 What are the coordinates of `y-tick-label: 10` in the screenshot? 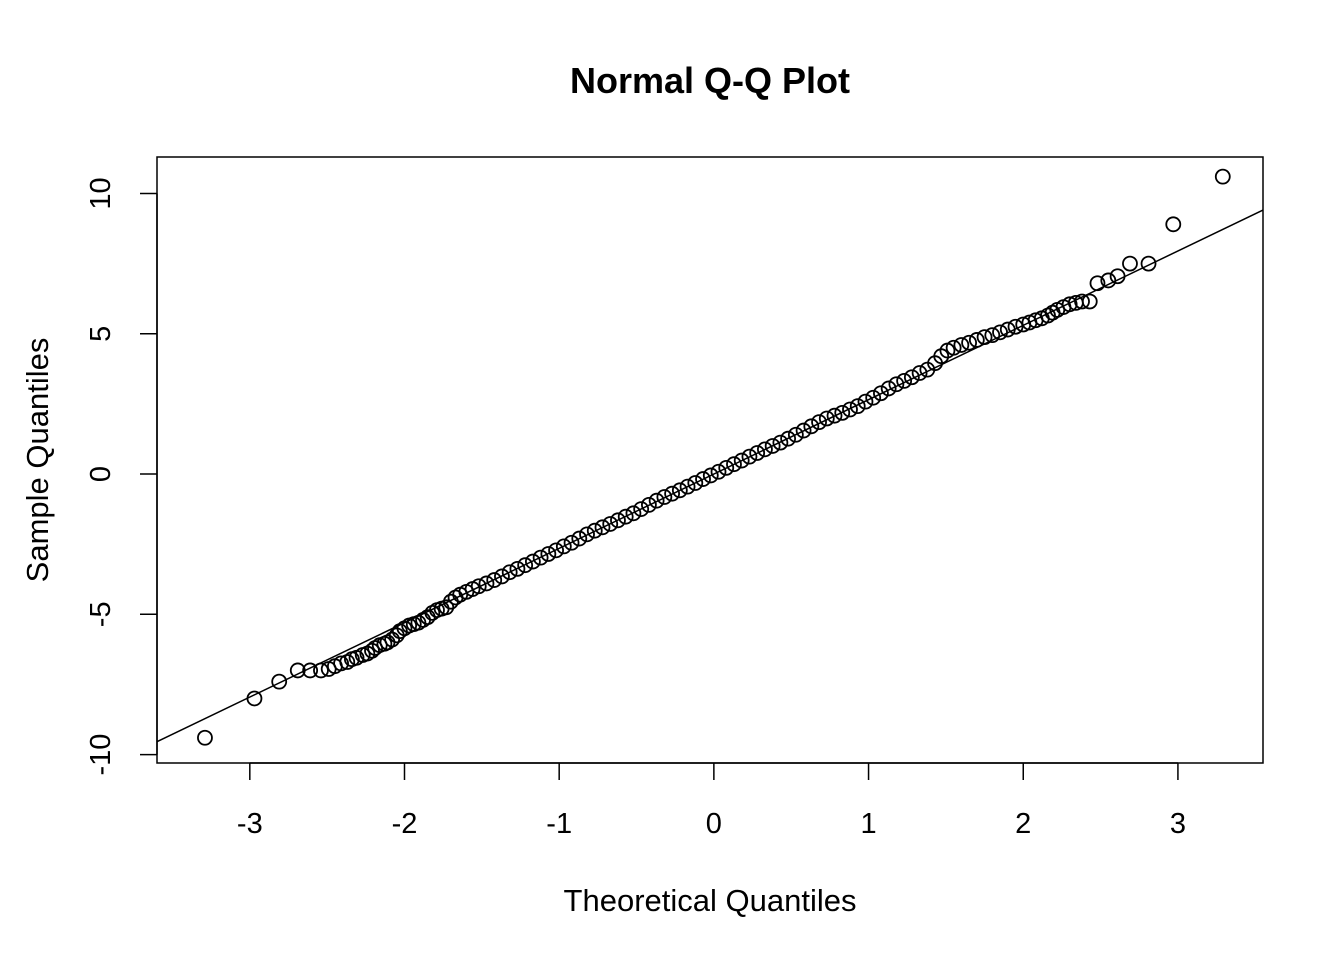 It's located at (101, 193).